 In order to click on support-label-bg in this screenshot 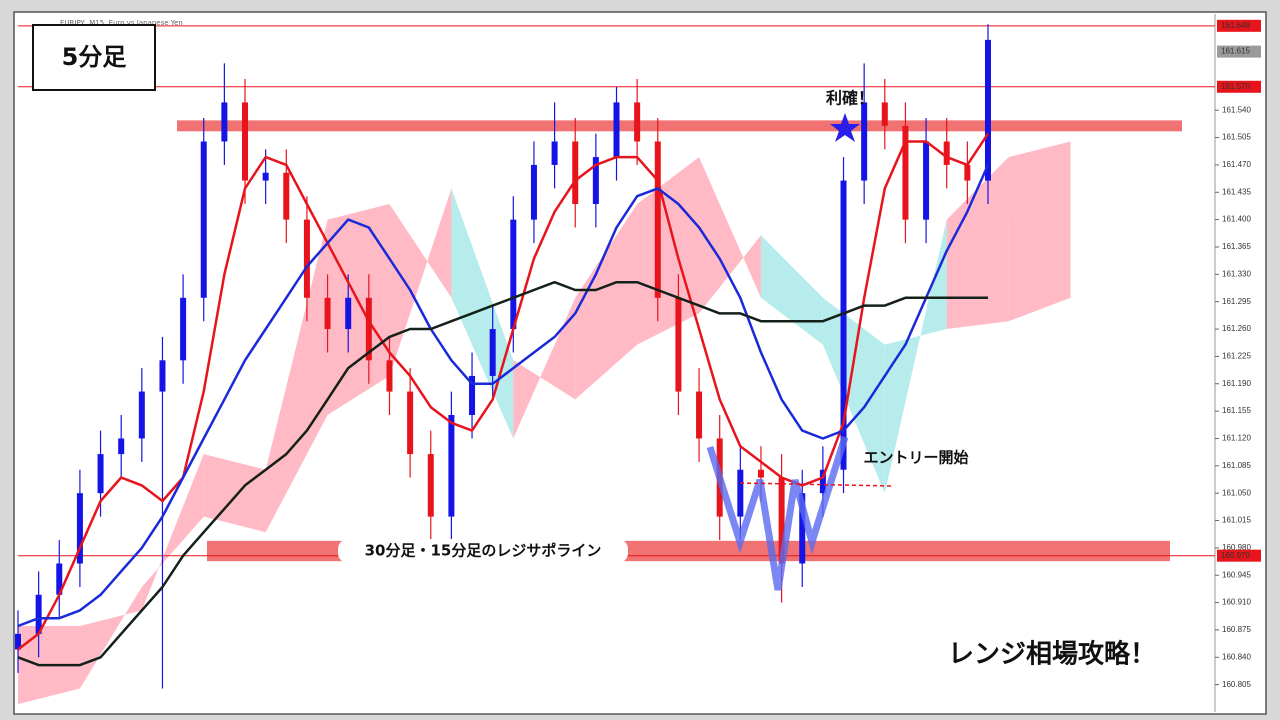, I will do `click(483, 551)`.